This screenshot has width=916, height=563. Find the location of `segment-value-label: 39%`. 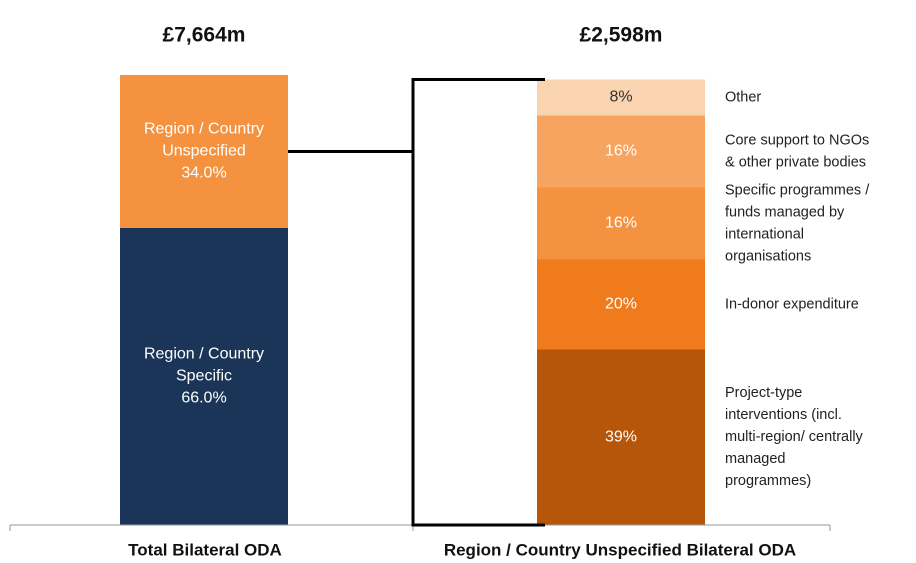

segment-value-label: 39% is located at coordinates (621, 436).